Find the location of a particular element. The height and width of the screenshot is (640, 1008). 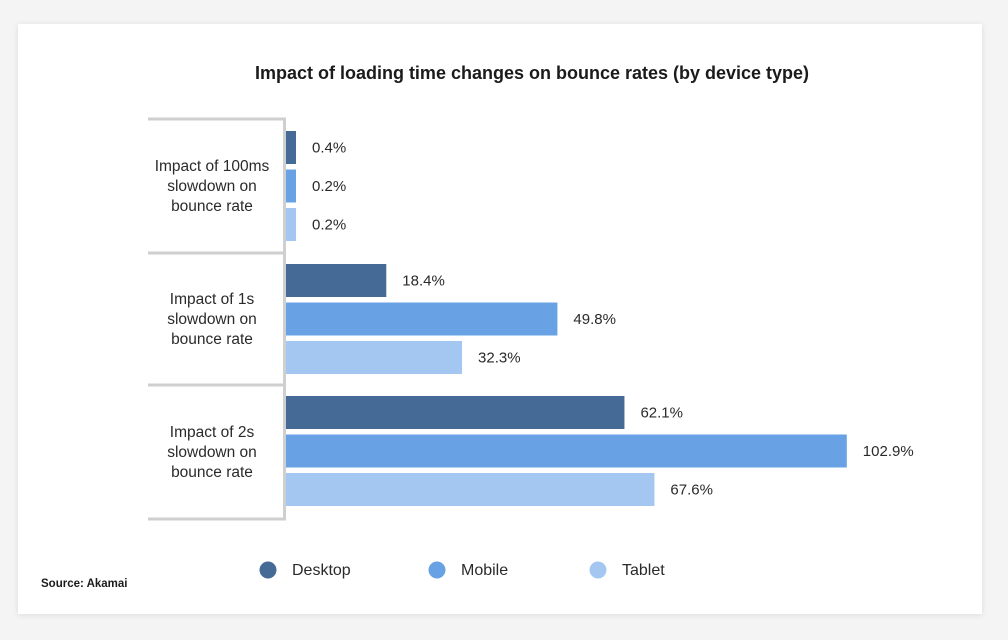

legend: Desktop Mobile Tablet is located at coordinates (462, 570).